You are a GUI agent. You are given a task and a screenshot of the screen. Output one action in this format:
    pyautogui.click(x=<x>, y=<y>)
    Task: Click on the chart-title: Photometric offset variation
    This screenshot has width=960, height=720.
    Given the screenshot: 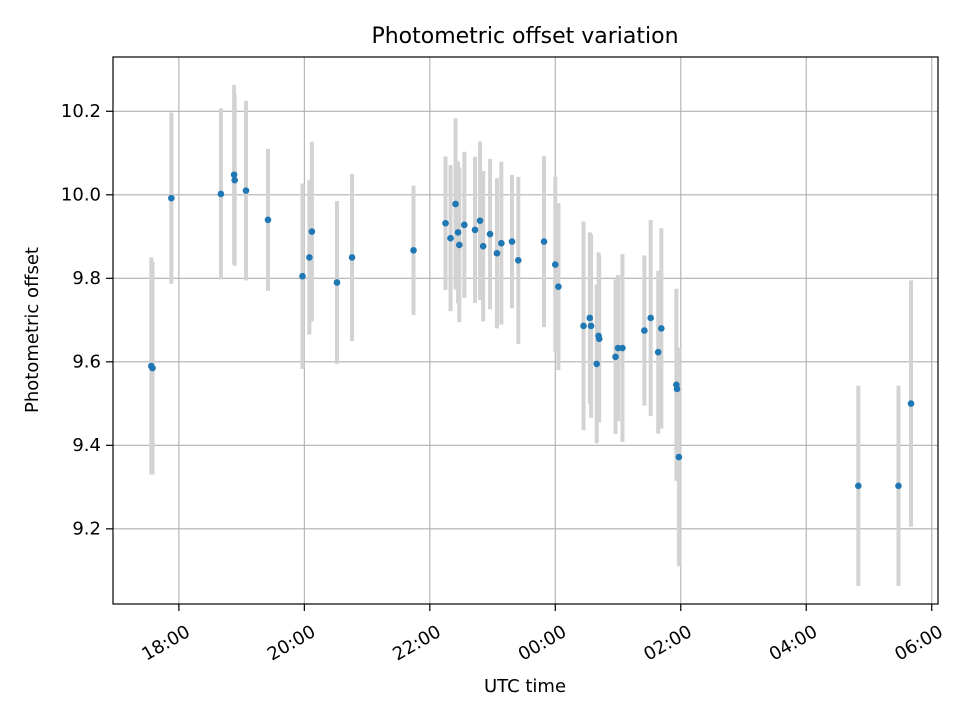 What is the action you would take?
    pyautogui.click(x=524, y=36)
    